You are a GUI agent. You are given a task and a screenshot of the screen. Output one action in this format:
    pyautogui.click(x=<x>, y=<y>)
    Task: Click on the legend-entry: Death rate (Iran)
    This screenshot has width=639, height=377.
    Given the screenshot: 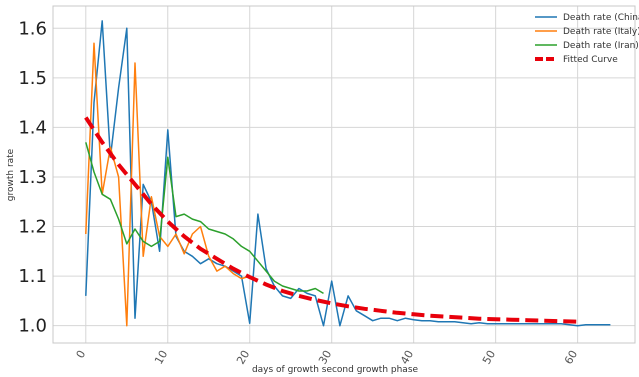 What is the action you would take?
    pyautogui.click(x=601, y=46)
    